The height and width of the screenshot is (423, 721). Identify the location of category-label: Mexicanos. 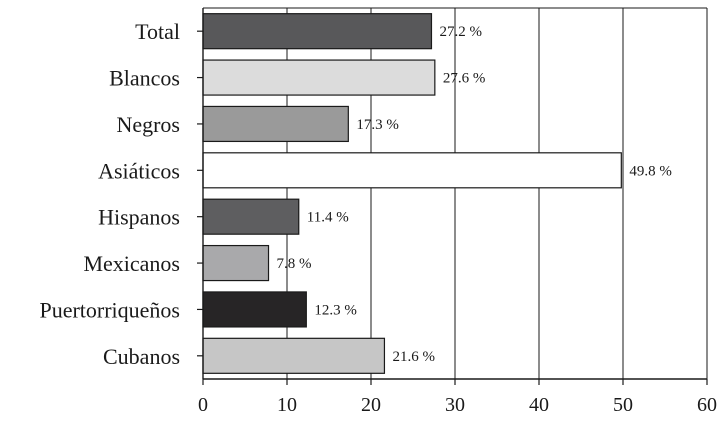
(131, 263).